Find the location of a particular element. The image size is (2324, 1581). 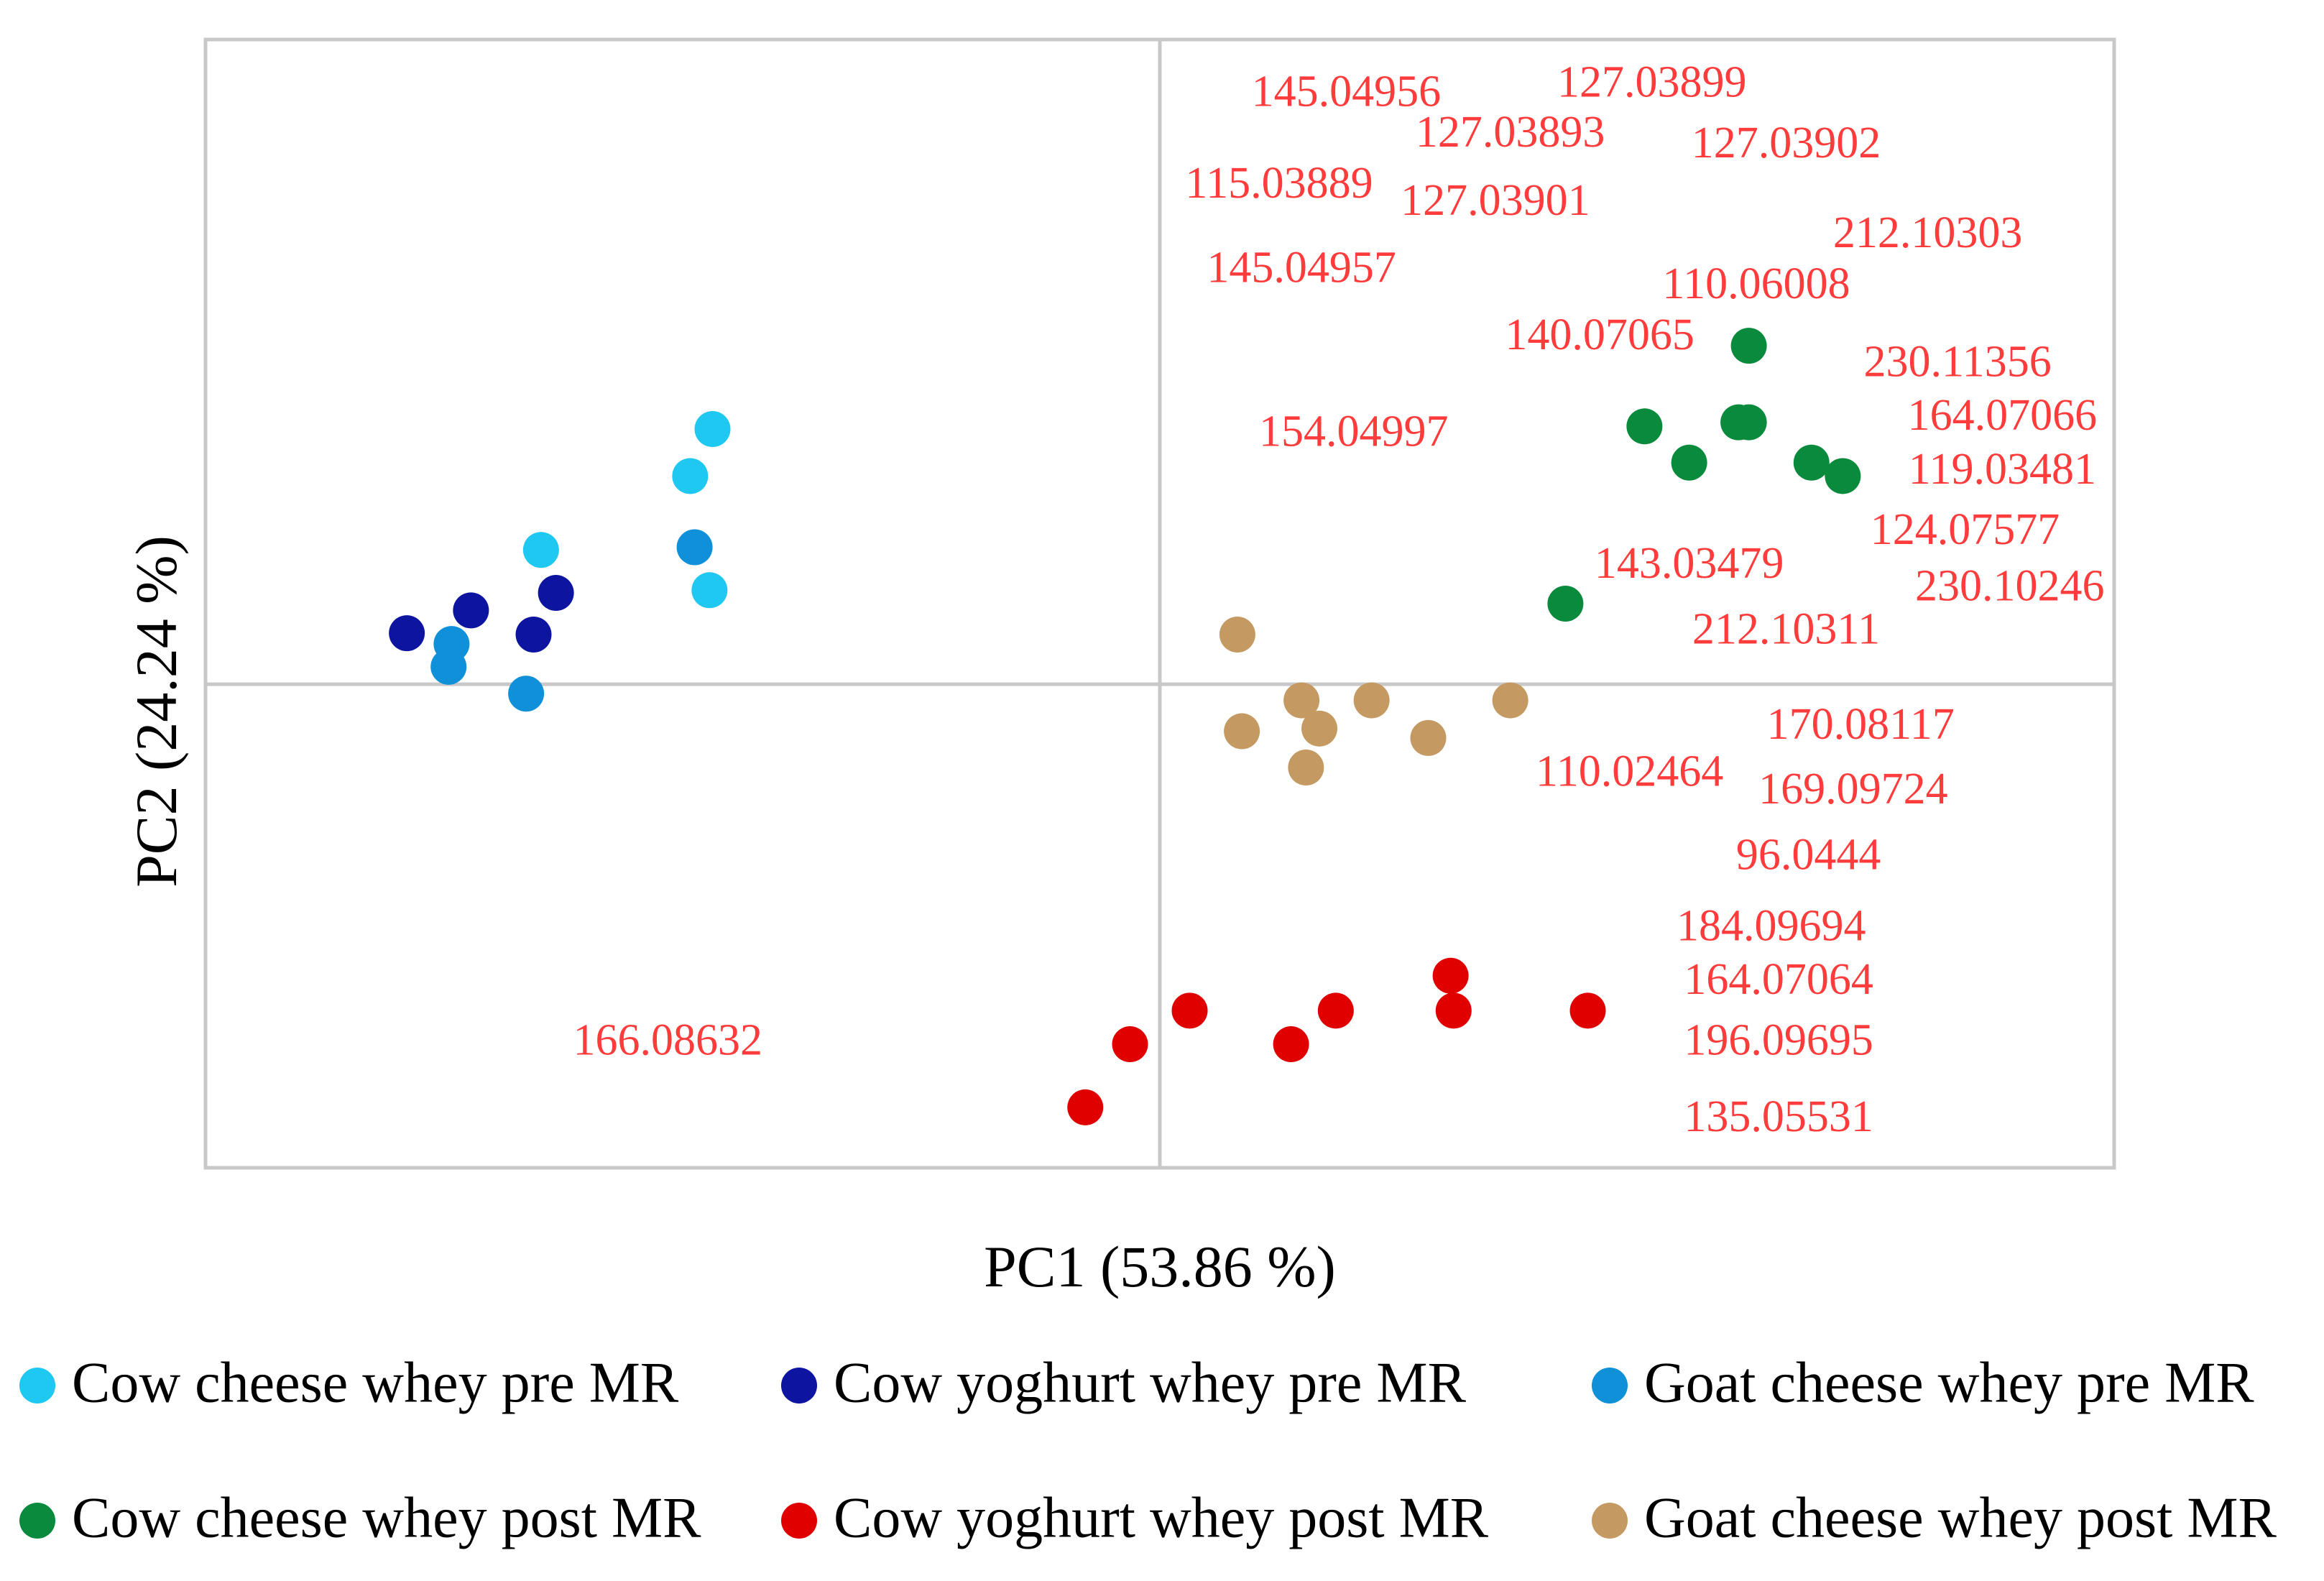

legend-label: Goat cheese whey post MR is located at coordinates (1960, 1518).